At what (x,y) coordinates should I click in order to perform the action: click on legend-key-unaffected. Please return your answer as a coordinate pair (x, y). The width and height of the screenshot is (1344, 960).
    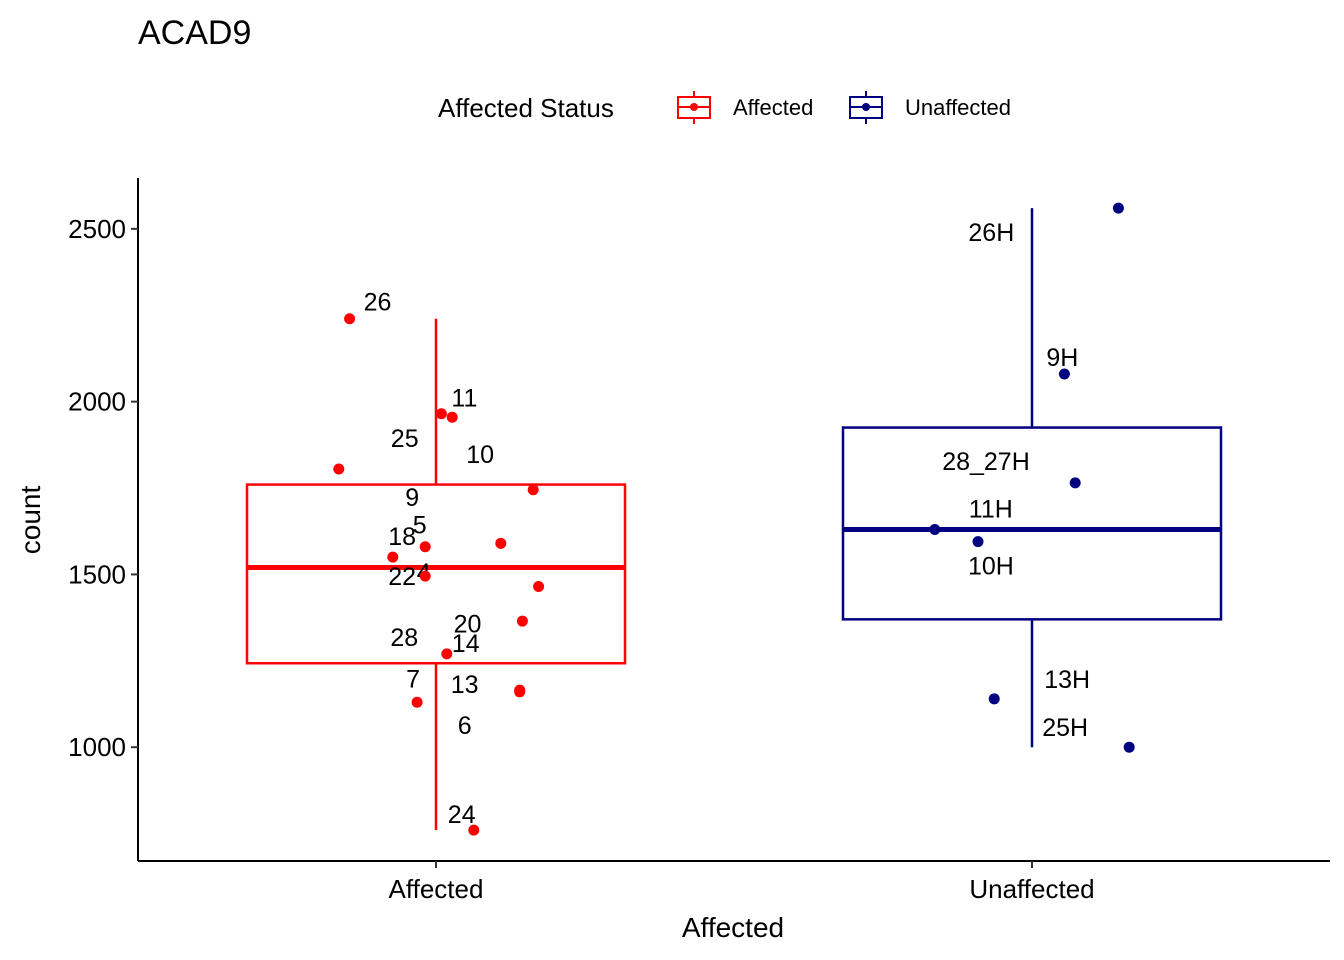
    Looking at the image, I should click on (866, 107).